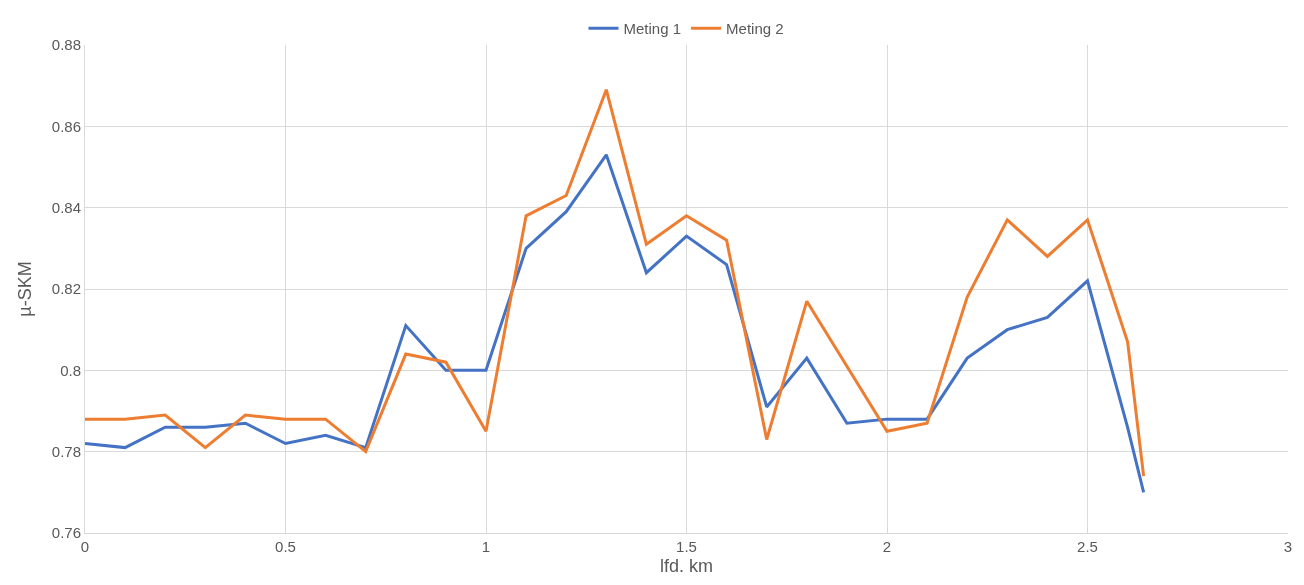  I want to click on x-tick-label: 2, so click(887, 546).